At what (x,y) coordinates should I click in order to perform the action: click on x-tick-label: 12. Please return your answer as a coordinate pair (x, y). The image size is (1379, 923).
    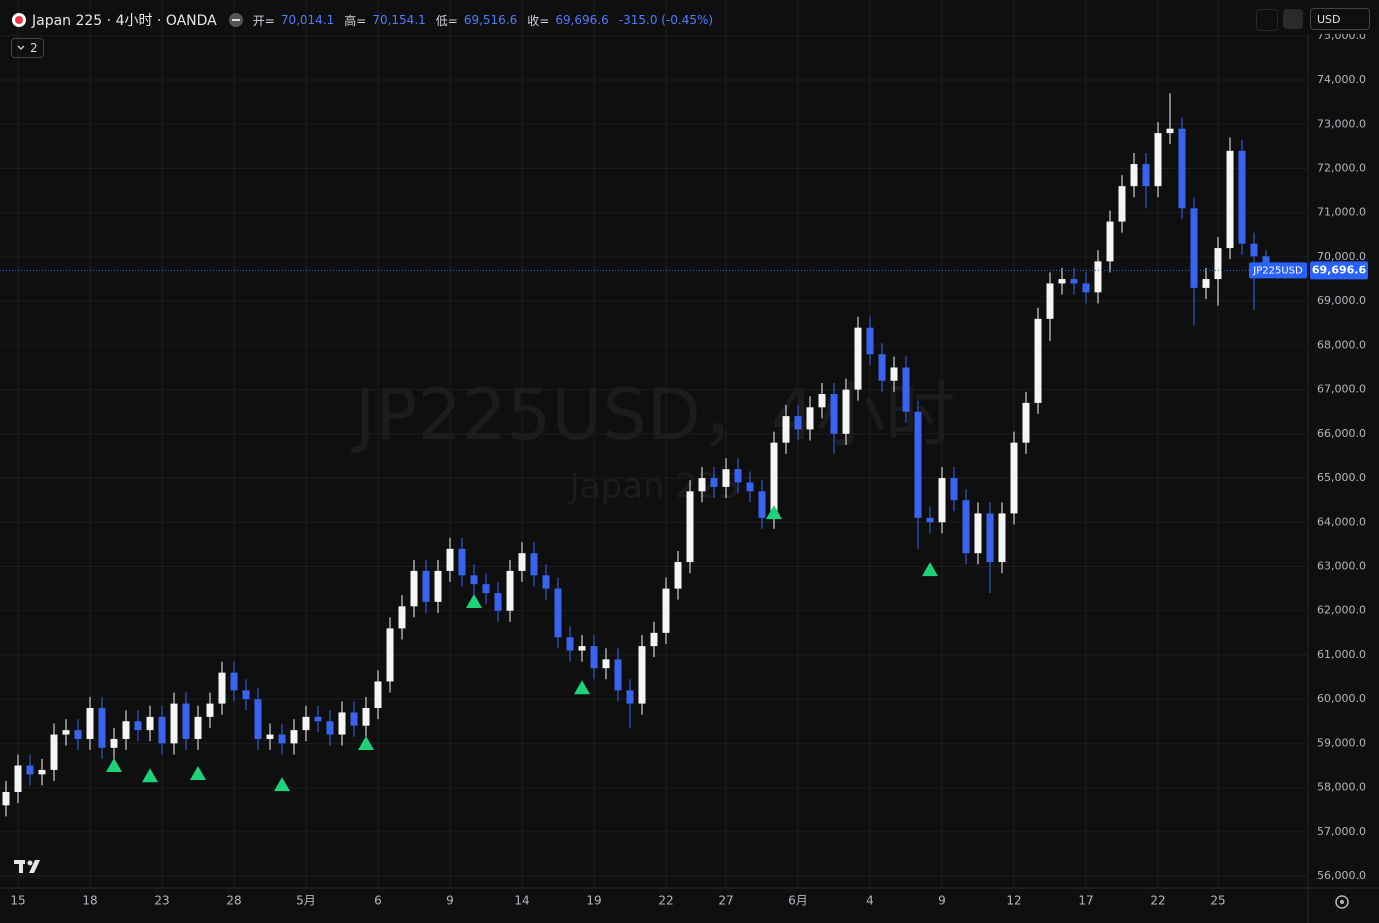
    Looking at the image, I should click on (1013, 901).